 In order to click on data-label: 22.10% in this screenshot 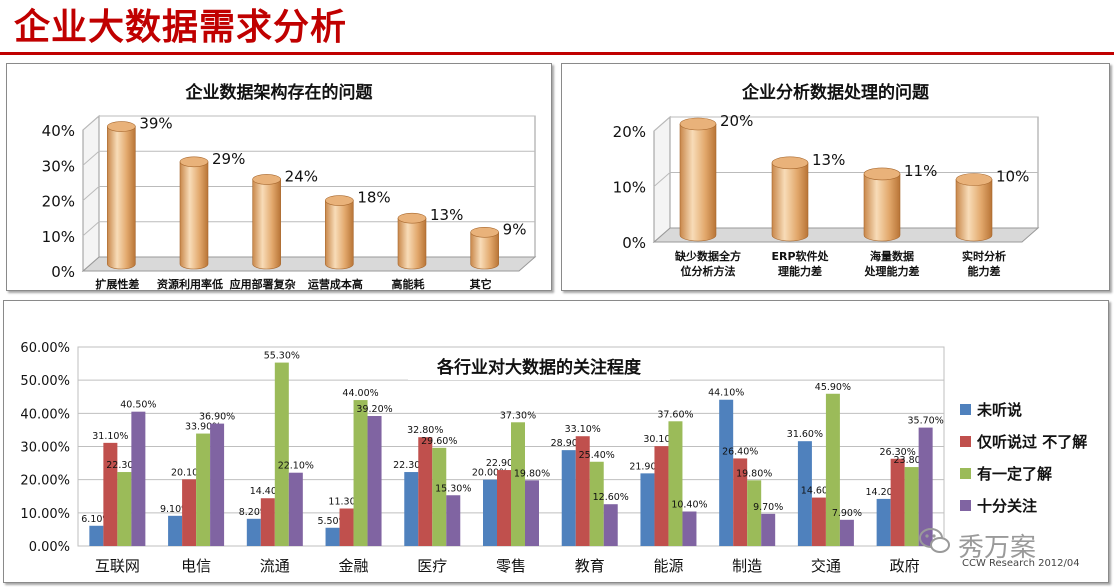, I will do `click(296, 466)`.